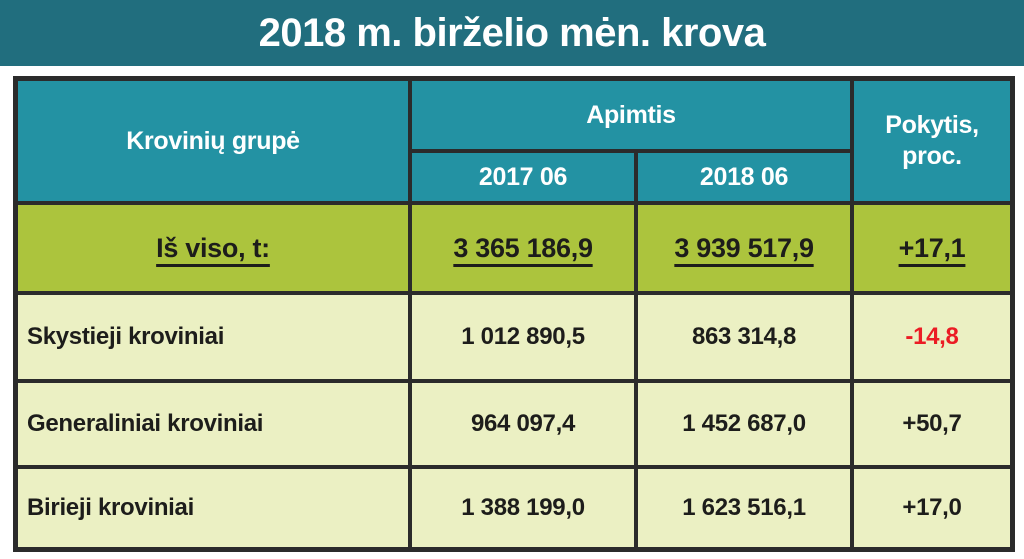 This screenshot has height=559, width=1024. What do you see at coordinates (213, 141) in the screenshot?
I see `header-cell-cargo-group: Krovinių grupė` at bounding box center [213, 141].